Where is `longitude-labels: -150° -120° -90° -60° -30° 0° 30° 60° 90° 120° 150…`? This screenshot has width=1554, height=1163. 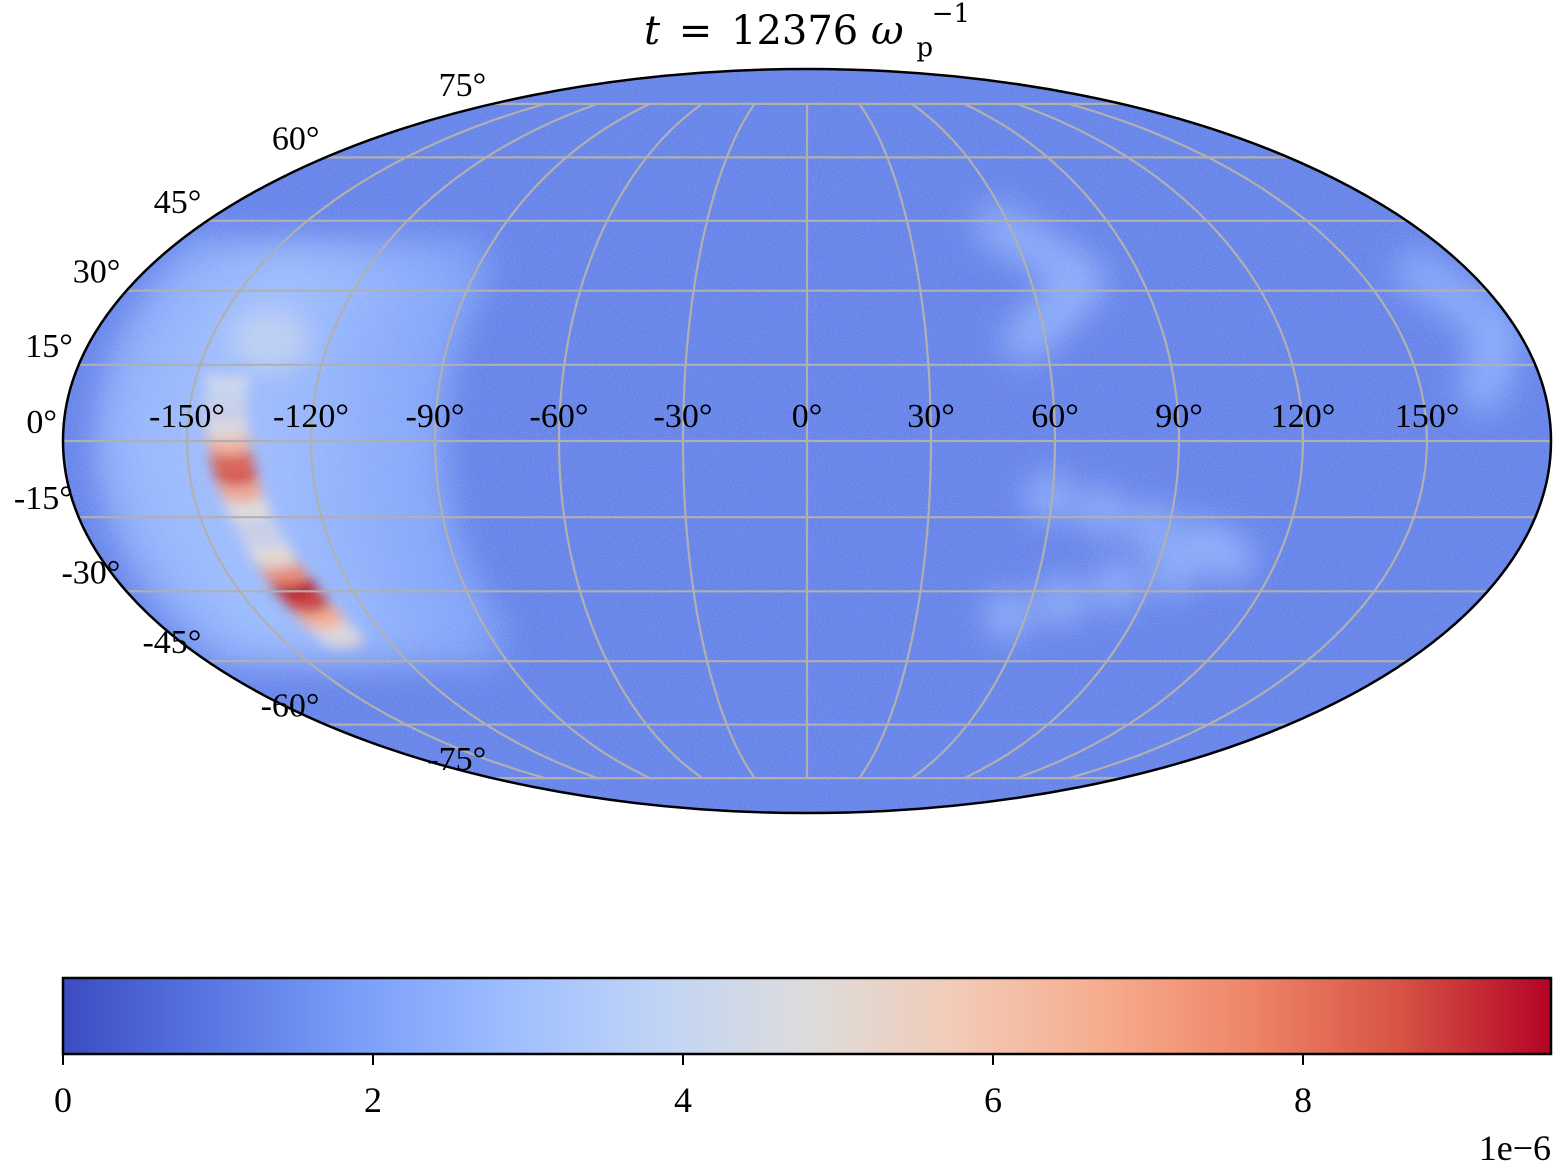
longitude-labels: -150° -120° -90° -60° -30° 0° 30° 60° 90° 120° 150… is located at coordinates (804, 416).